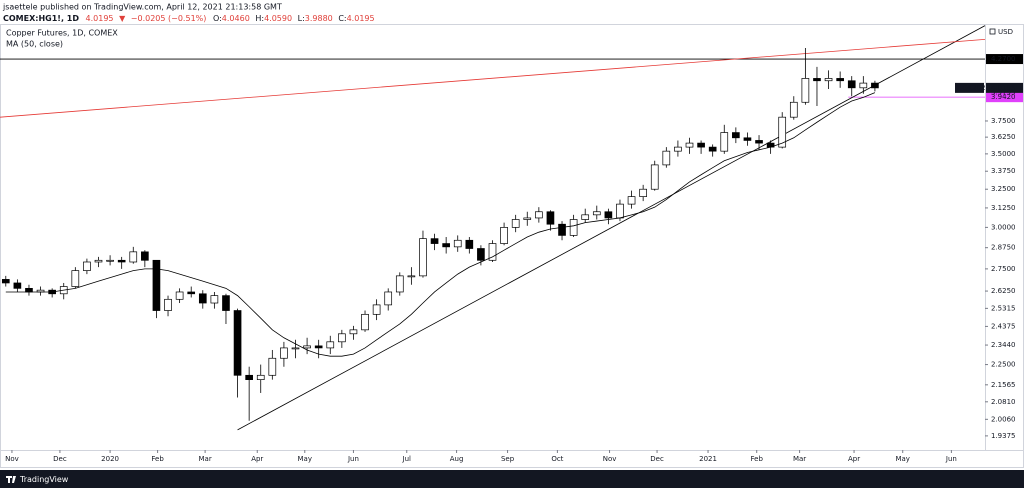  What do you see at coordinates (342, 18) in the screenshot?
I see `c-label: C:` at bounding box center [342, 18].